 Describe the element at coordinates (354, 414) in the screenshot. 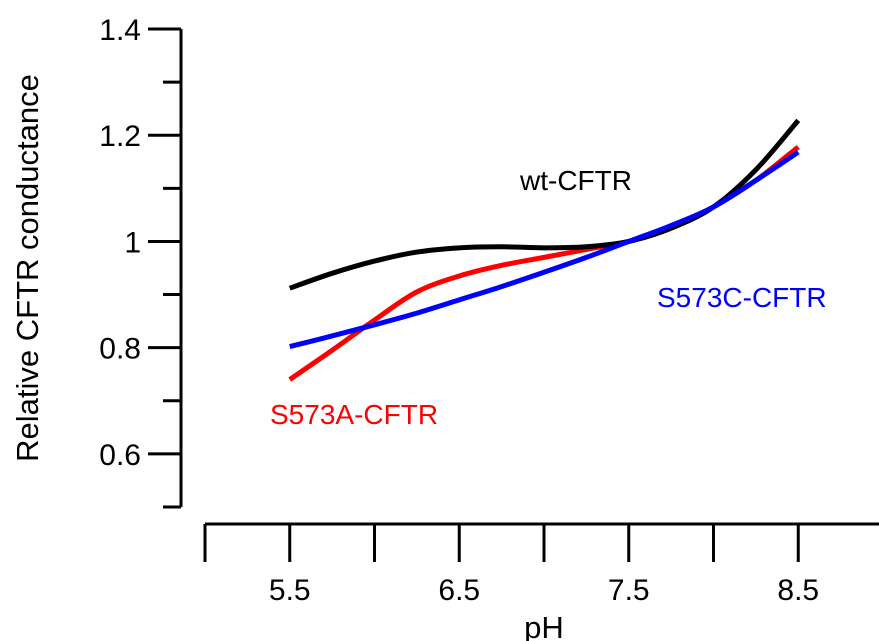

I see `series-label-s573a-cftr: S573A-CFTR` at that location.